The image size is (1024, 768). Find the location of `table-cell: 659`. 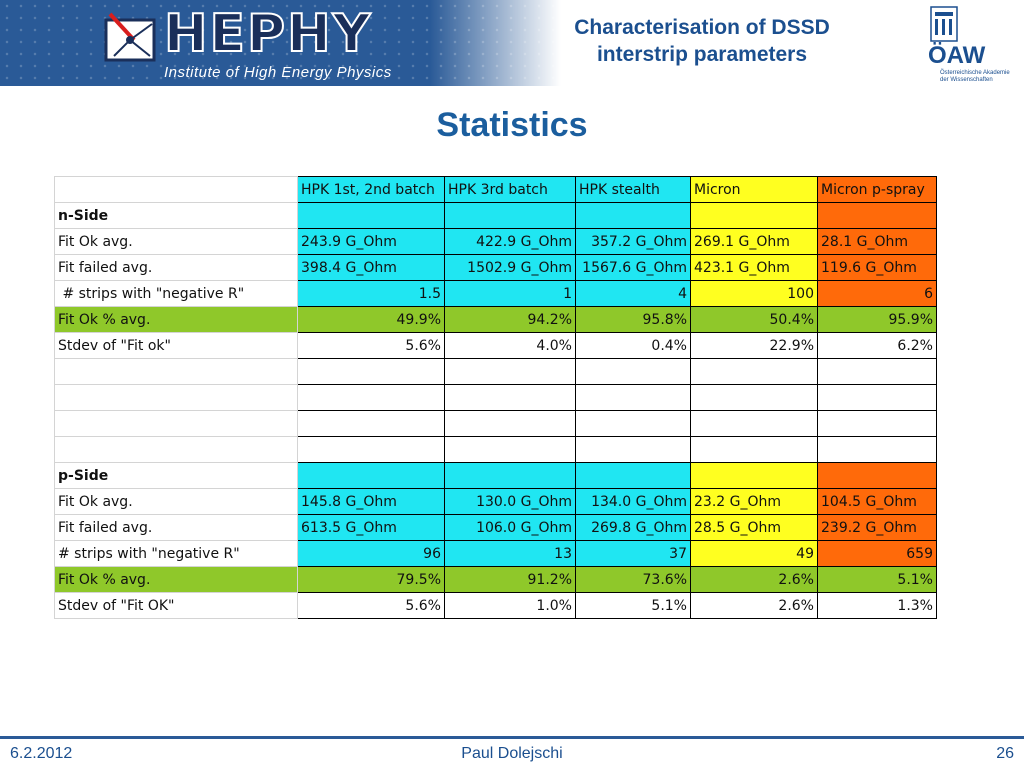

table-cell: 659 is located at coordinates (877, 553).